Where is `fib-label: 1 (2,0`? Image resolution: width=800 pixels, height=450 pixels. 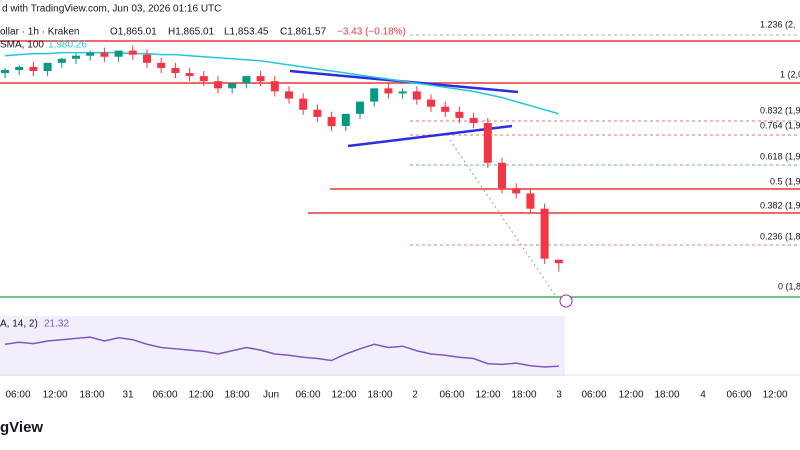 fib-label: 1 (2,0 is located at coordinates (790, 74).